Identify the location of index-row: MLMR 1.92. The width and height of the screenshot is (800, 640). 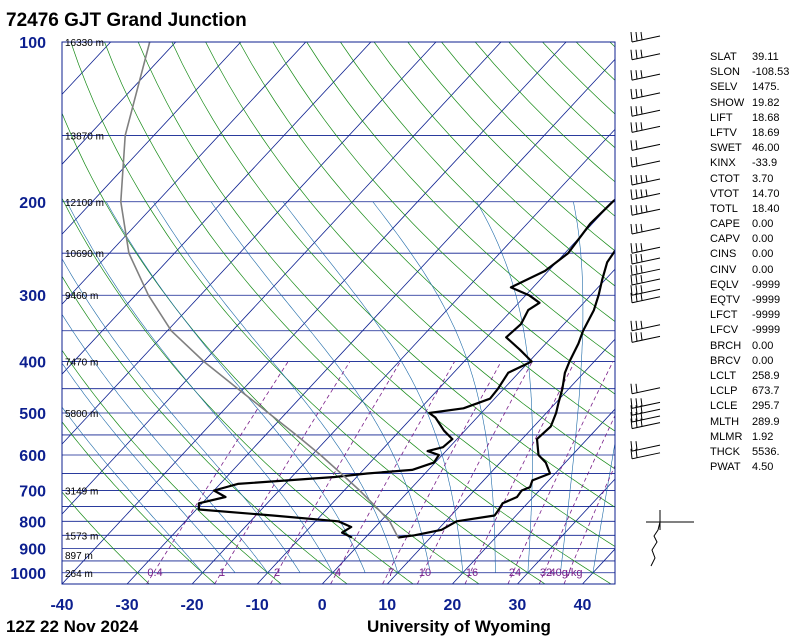
(755, 437).